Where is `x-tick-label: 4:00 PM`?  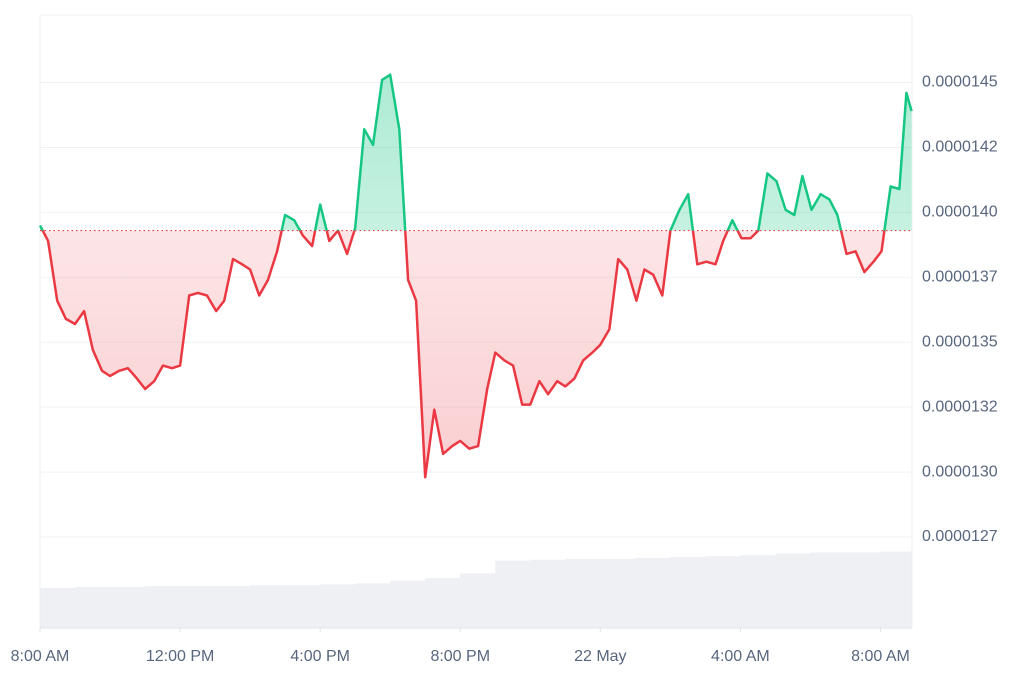
x-tick-label: 4:00 PM is located at coordinates (320, 656).